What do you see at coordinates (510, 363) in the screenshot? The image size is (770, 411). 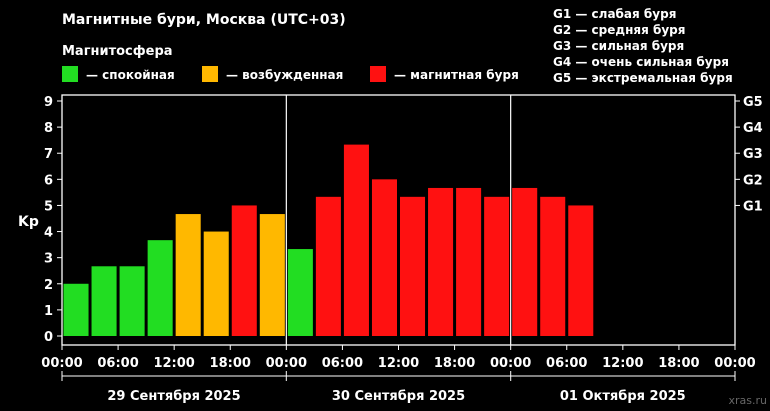 I see `x-tick-label-8: 00:00` at bounding box center [510, 363].